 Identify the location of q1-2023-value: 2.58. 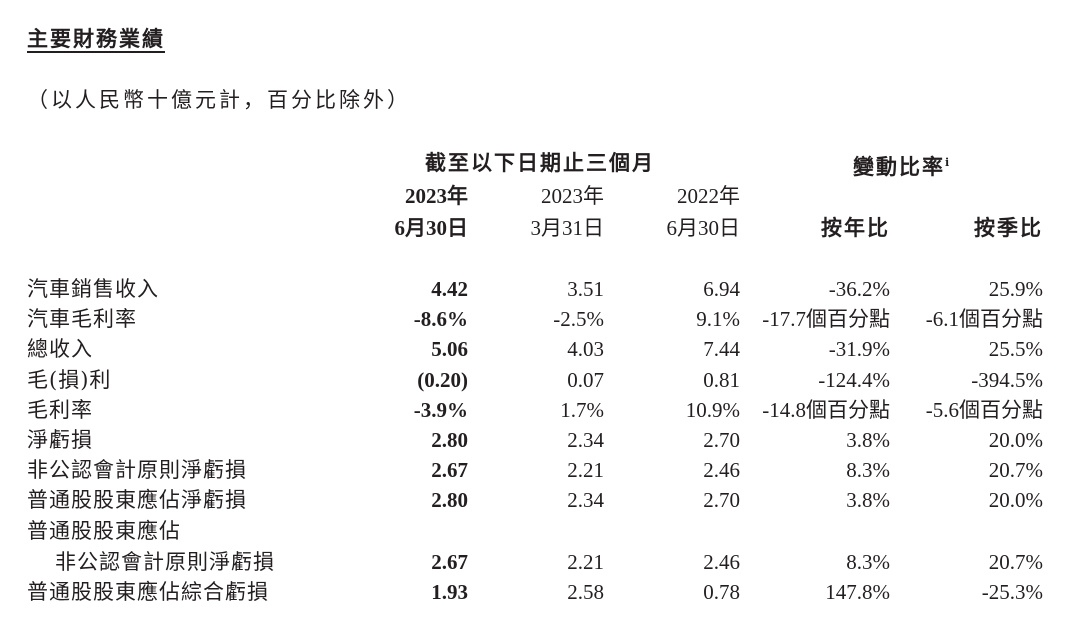
(585, 592).